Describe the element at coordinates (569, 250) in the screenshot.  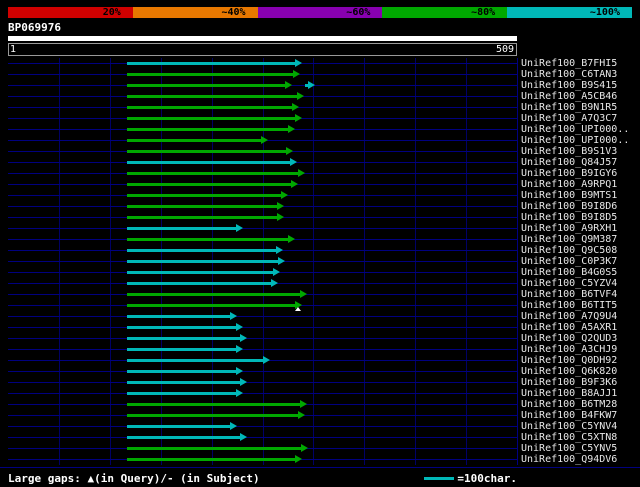
I see `hit-label: UniRef100_Q9C508` at that location.